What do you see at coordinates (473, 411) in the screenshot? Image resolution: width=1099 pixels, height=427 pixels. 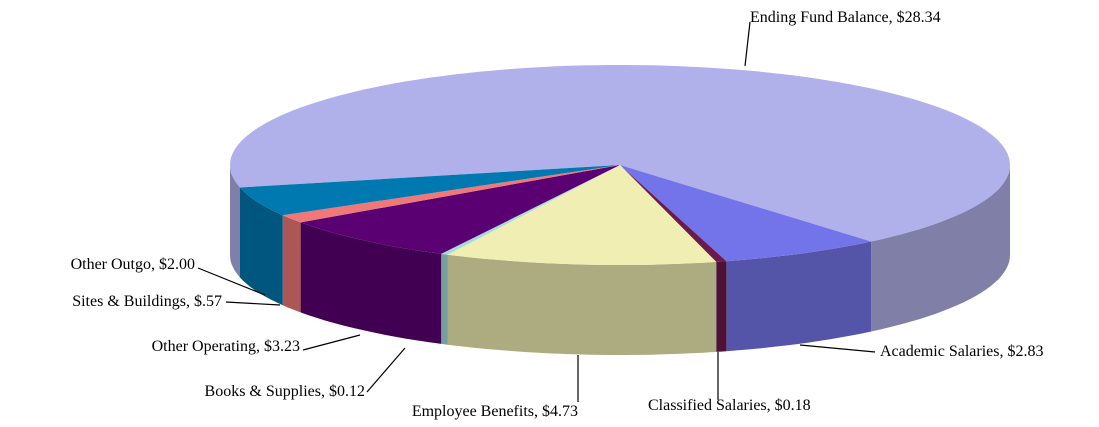 I see `category-label: Employee Benefits` at bounding box center [473, 411].